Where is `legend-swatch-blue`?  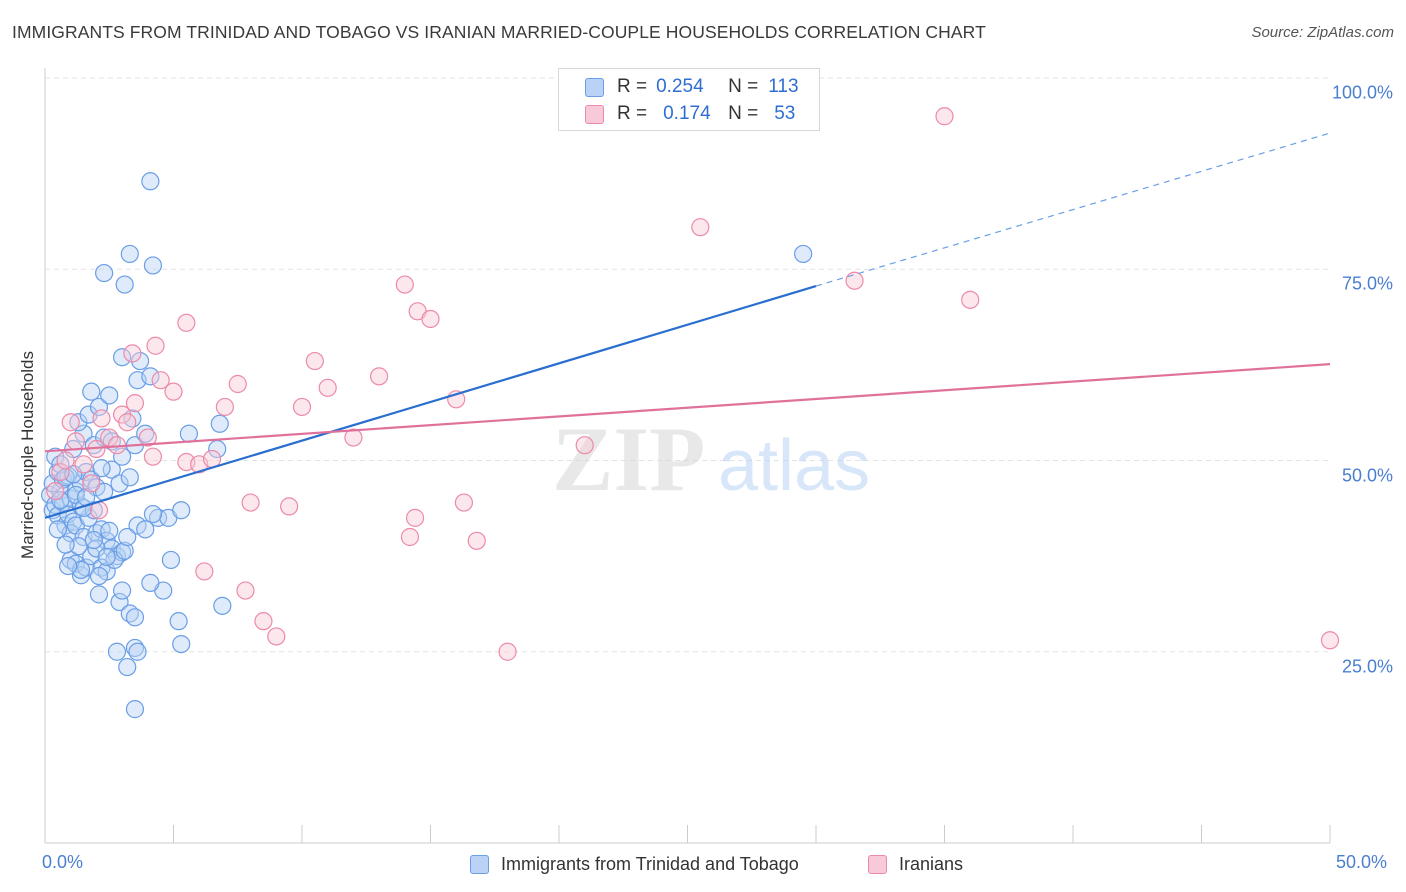
legend-swatch-blue is located at coordinates (594, 87).